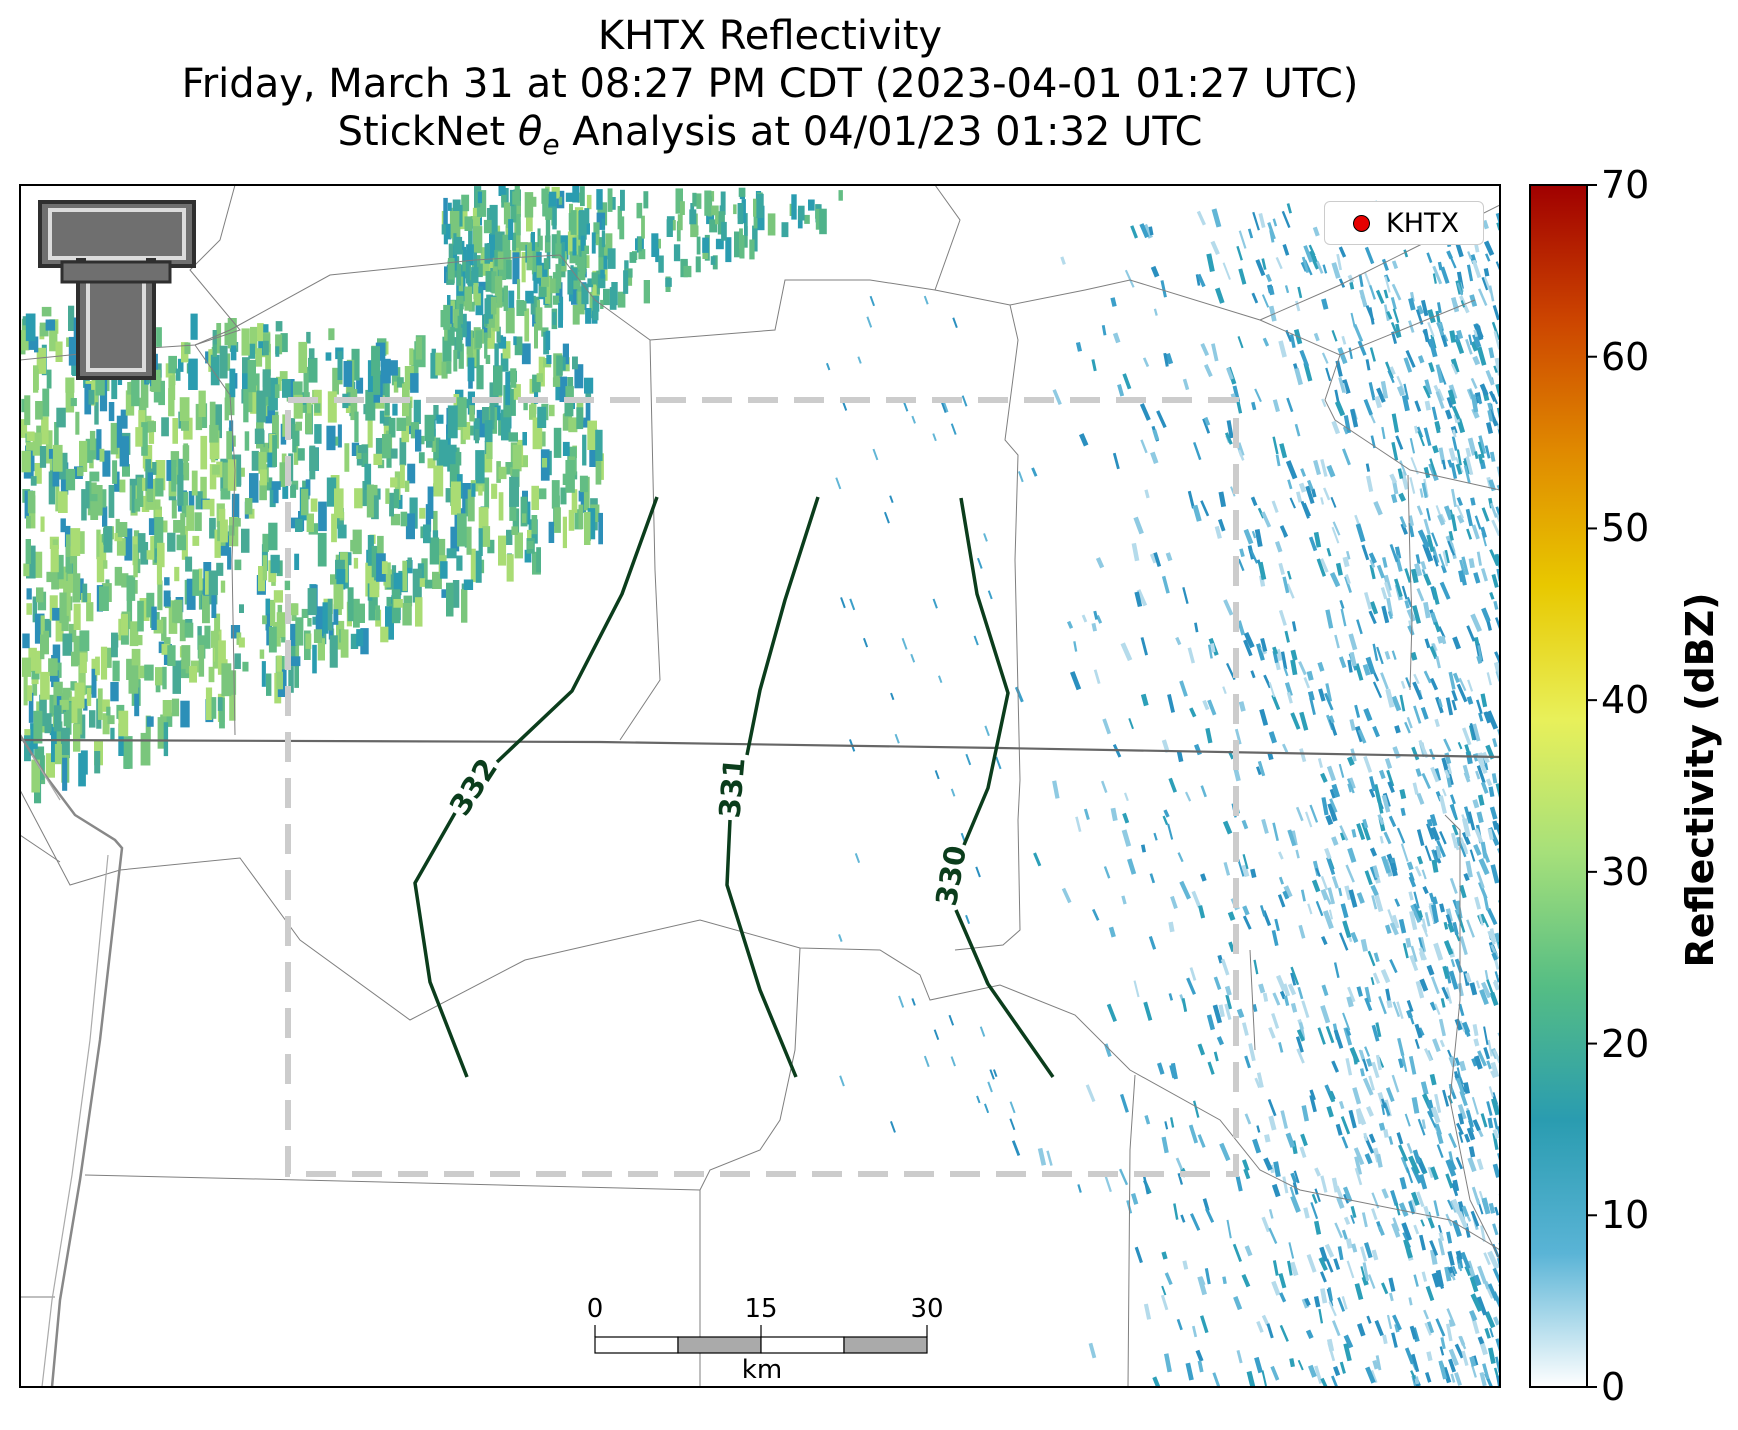 The height and width of the screenshot is (1430, 1738). What do you see at coordinates (1625, 871) in the screenshot?
I see `colorbar-tick-label: 30` at bounding box center [1625, 871].